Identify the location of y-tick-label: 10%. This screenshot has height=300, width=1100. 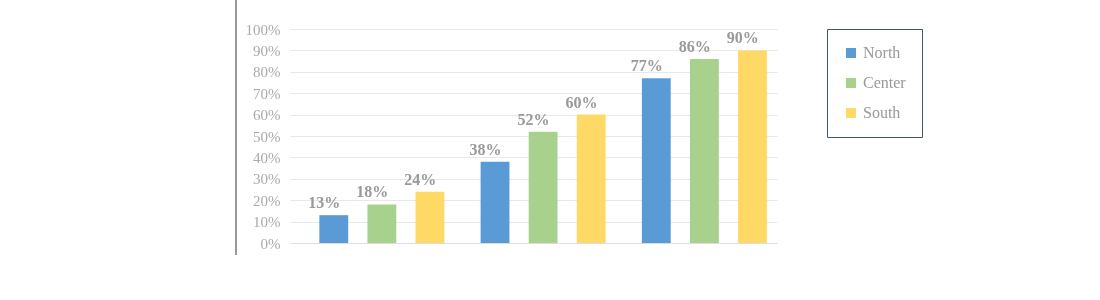
(267, 222).